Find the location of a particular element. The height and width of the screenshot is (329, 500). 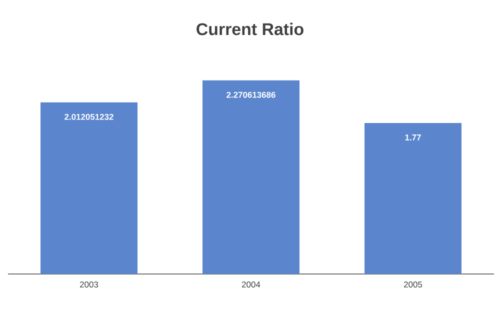

x-tick-label: 2003 is located at coordinates (89, 285).